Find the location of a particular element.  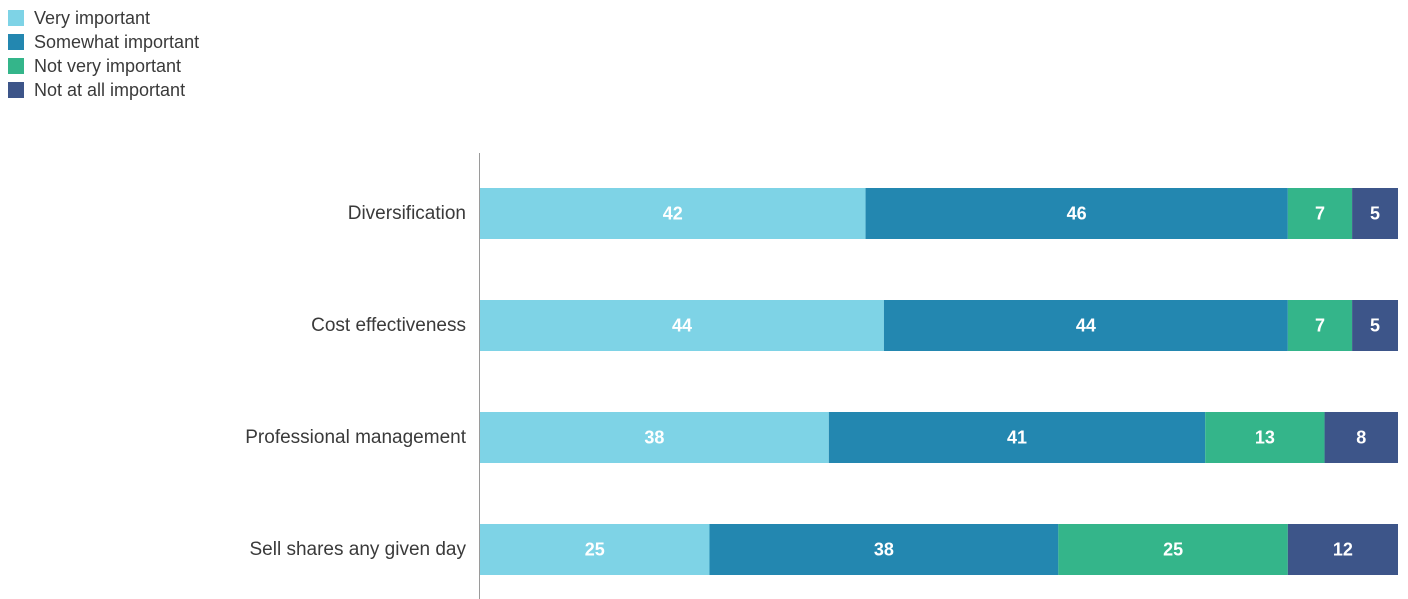

data-label-sell-shares-any-given-day-somewhat-important: 38 is located at coordinates (884, 550).